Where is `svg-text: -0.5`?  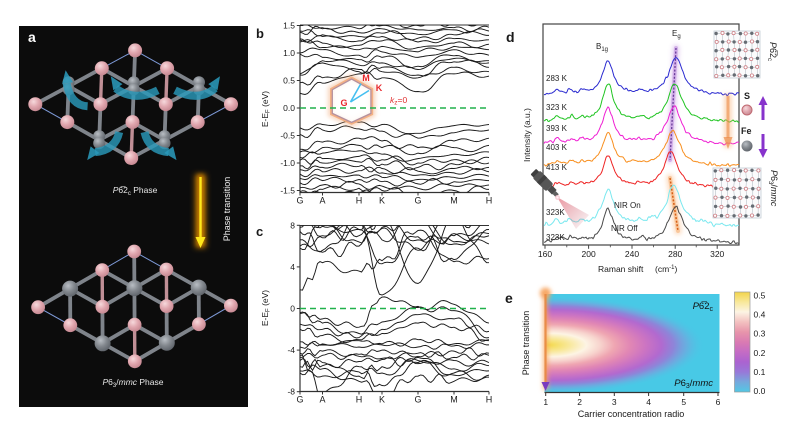
svg-text: -0.5 is located at coordinates (287, 136).